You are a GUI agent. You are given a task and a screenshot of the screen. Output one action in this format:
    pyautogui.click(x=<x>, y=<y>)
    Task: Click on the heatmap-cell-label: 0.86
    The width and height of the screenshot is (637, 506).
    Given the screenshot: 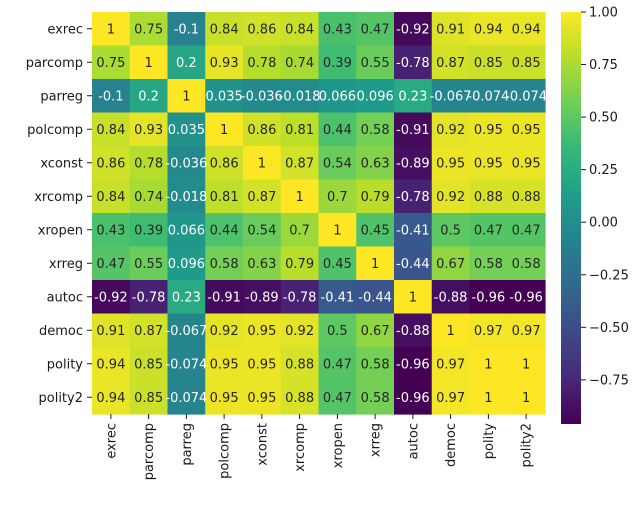 What is the action you would take?
    pyautogui.click(x=110, y=163)
    